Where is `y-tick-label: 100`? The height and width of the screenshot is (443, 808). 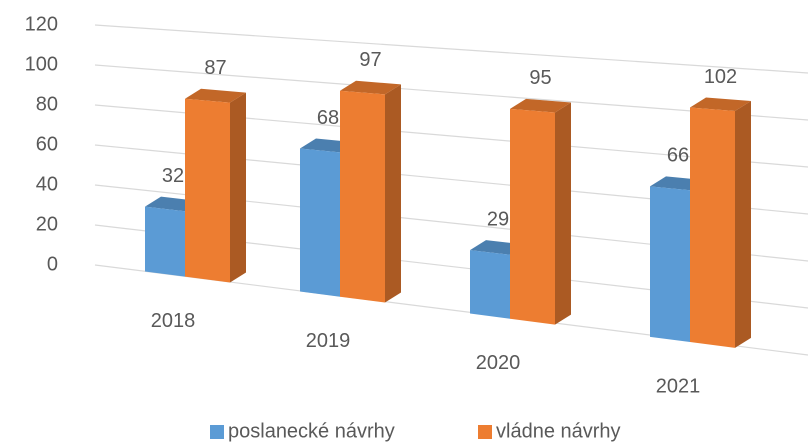 y-tick-label: 100 is located at coordinates (41, 64).